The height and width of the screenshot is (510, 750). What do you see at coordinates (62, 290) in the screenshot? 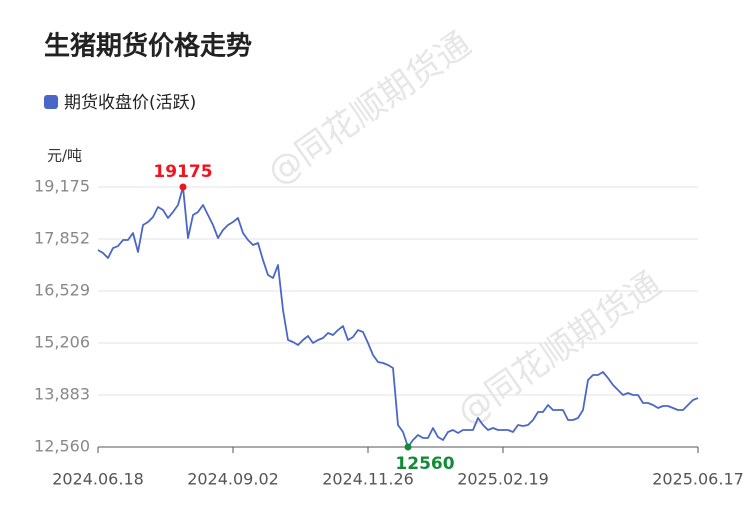
I see `y-tick-label: 16,529` at bounding box center [62, 290].